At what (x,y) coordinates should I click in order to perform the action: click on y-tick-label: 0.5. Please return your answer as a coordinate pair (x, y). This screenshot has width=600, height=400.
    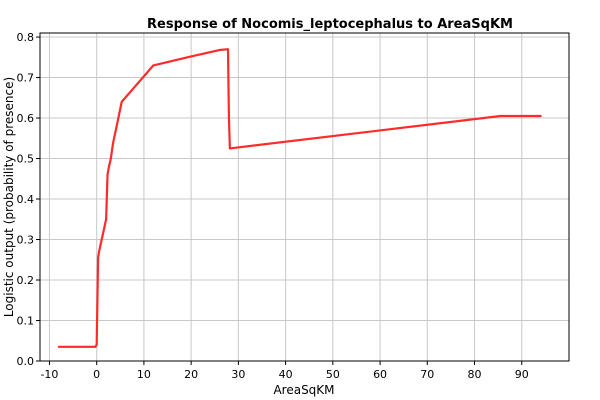
    Looking at the image, I should click on (26, 159).